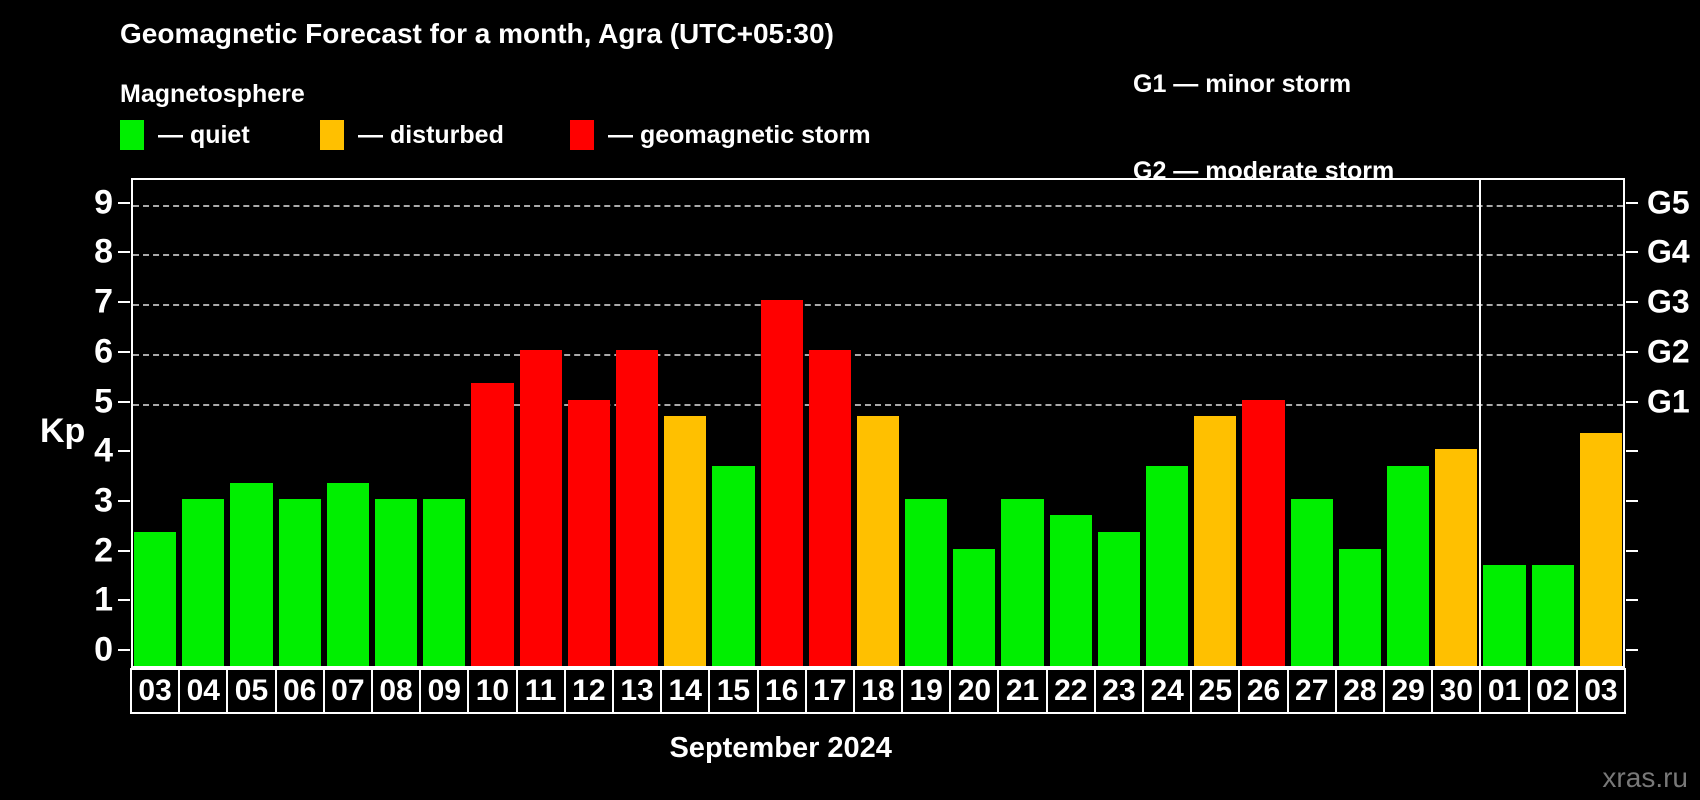  I want to click on right-axis-label-g4: G4, so click(1668, 251).